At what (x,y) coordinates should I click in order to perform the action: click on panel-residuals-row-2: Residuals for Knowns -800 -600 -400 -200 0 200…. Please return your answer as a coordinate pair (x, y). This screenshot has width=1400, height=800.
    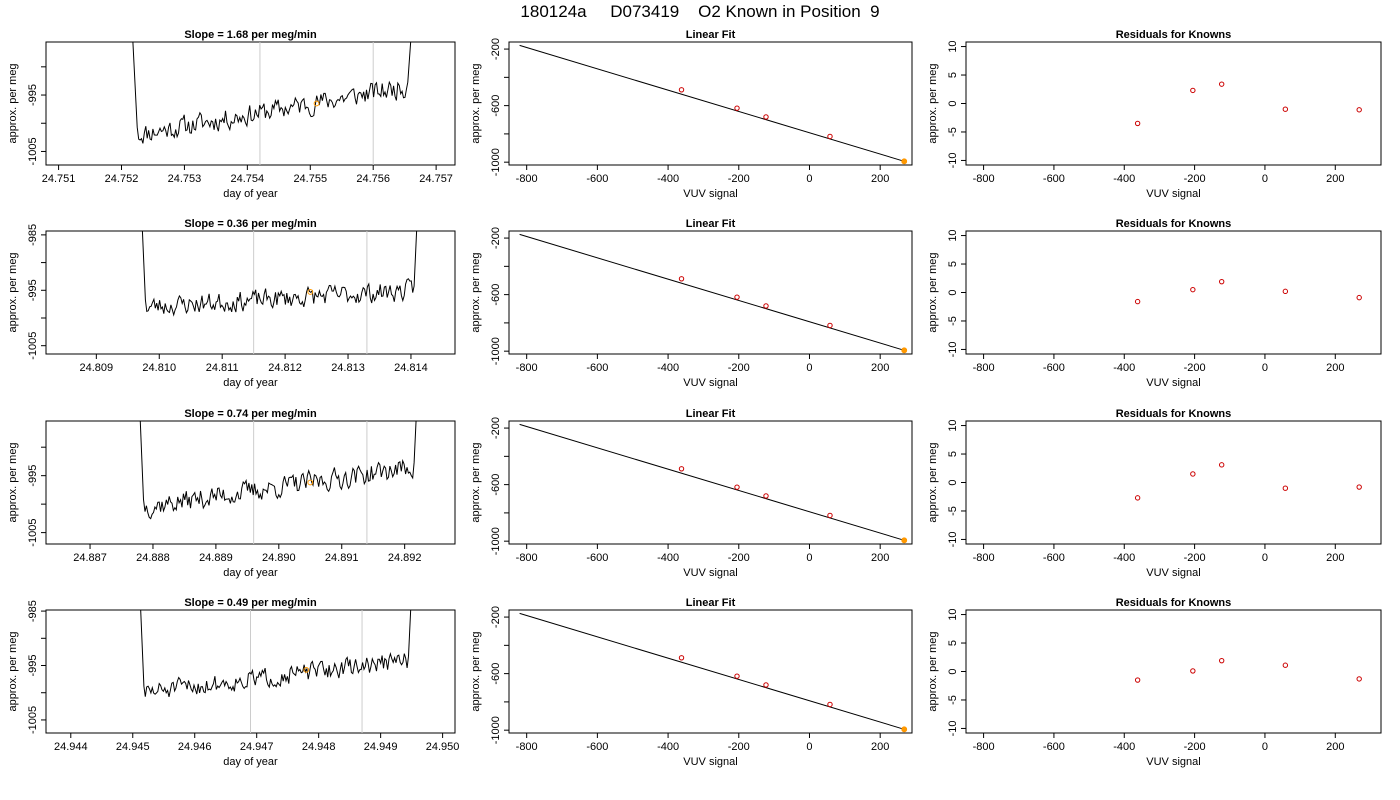
    Looking at the image, I should click on (1154, 303).